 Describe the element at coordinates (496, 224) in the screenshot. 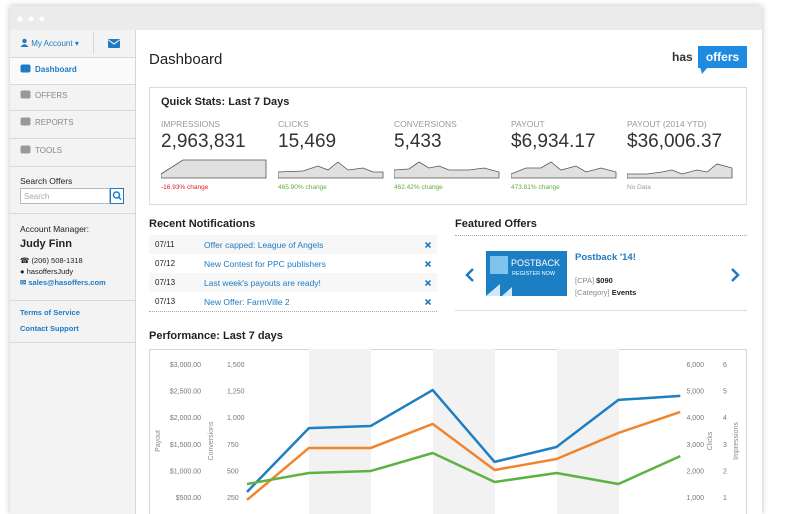

I see `featured-title: Featured Offers` at that location.